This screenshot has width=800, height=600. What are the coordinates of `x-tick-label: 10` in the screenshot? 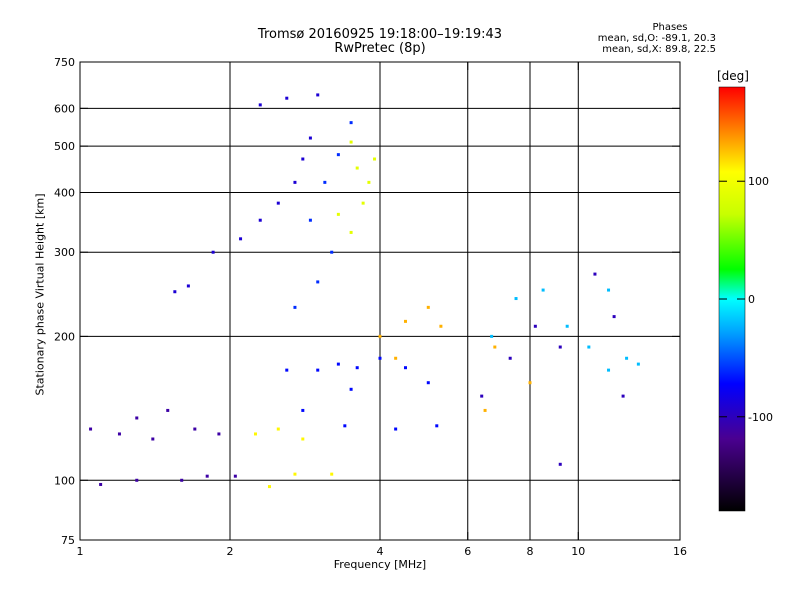 It's located at (578, 551).